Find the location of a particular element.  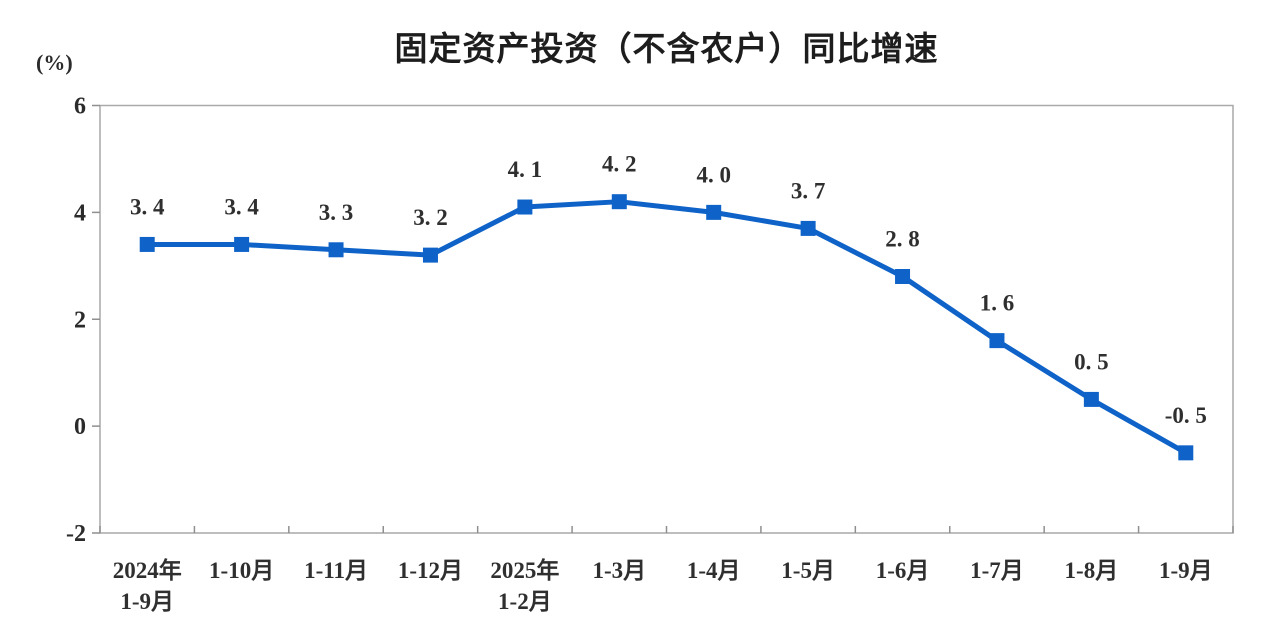

y-axis-tick-label: 4 is located at coordinates (80, 213).